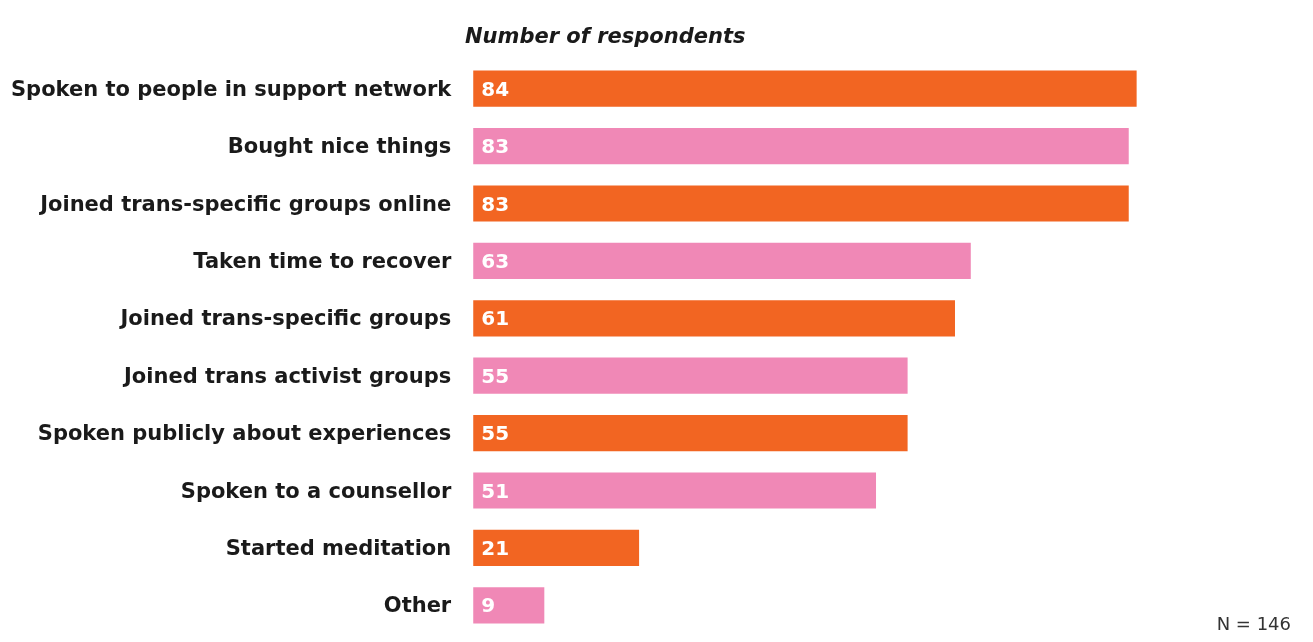 The height and width of the screenshot is (642, 1313). Describe the element at coordinates (495, 318) in the screenshot. I see `data-label: 61` at that location.